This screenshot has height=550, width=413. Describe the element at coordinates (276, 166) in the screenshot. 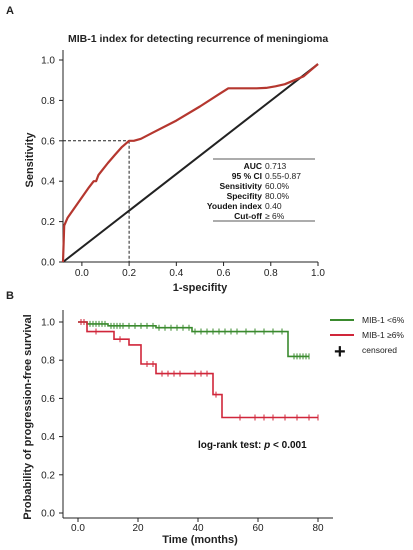

I see `stats-value: 0.713` at that location.